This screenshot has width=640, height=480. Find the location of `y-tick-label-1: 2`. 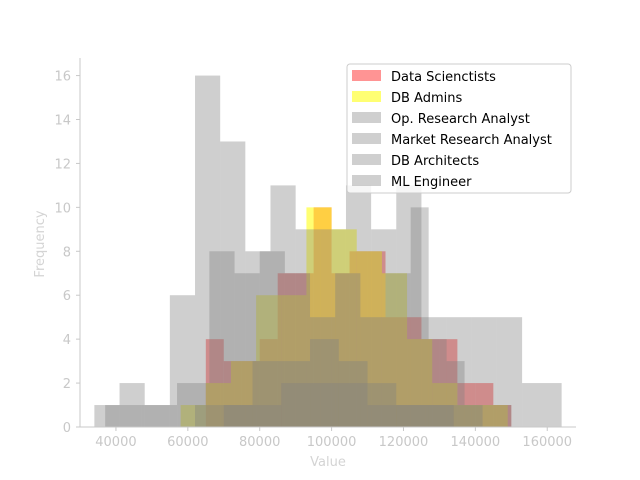

y-tick-label-1: 2 is located at coordinates (67, 384).